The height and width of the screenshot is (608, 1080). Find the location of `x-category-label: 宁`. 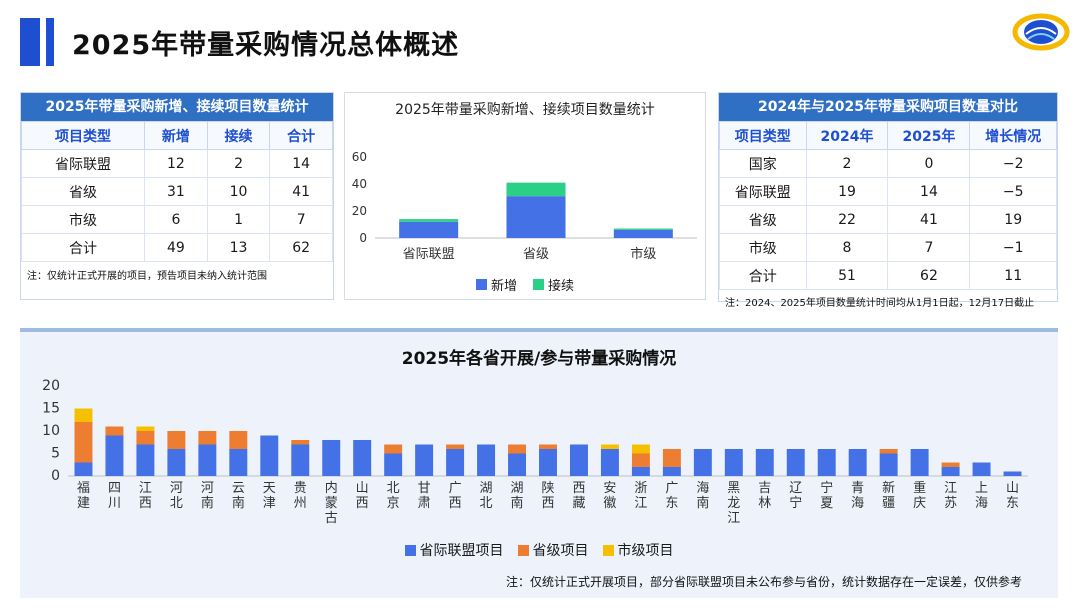

x-category-label: 宁 is located at coordinates (826, 488).